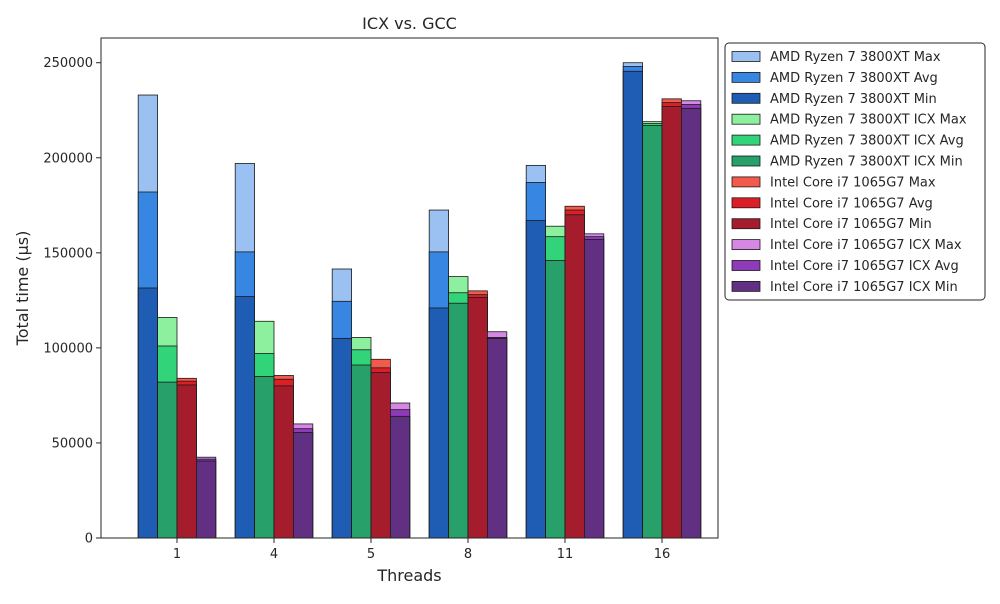 The width and height of the screenshot is (1000, 604). Describe the element at coordinates (468, 554) in the screenshot. I see `x-tick-label: 8` at that location.